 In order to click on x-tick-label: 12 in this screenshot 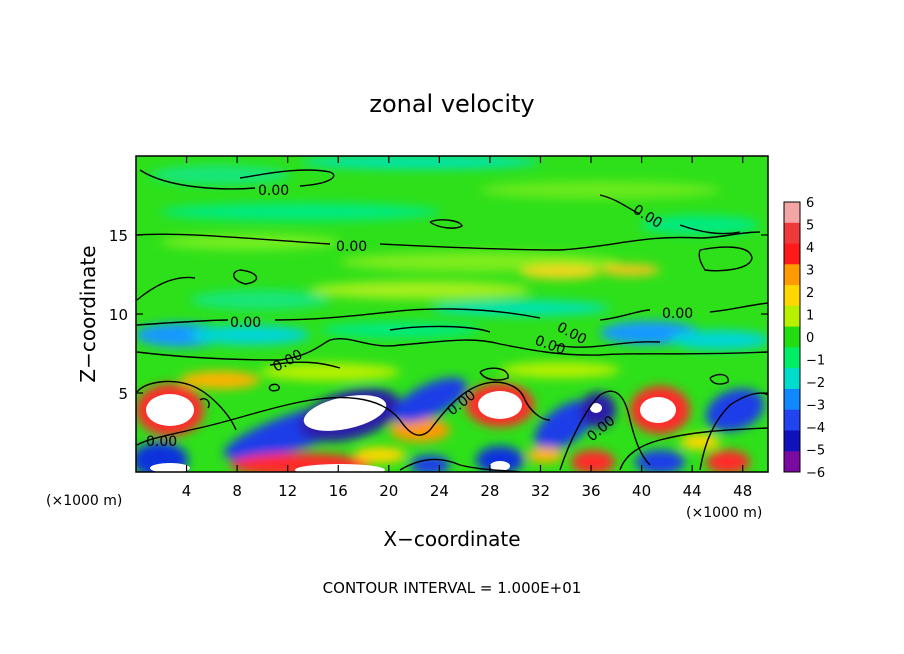, I will do `click(287, 491)`.